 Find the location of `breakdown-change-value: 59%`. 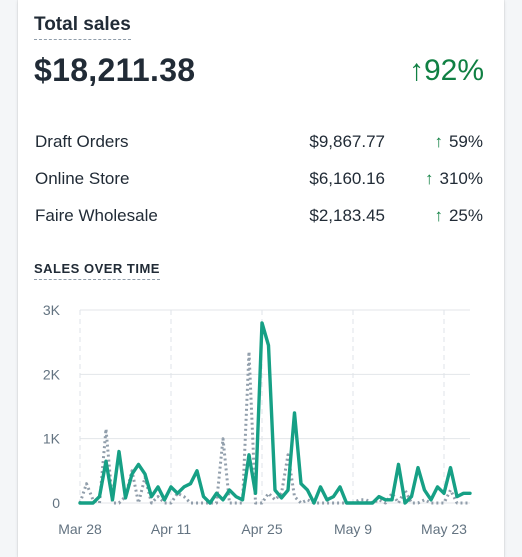

breakdown-change-value: 59% is located at coordinates (465, 141).